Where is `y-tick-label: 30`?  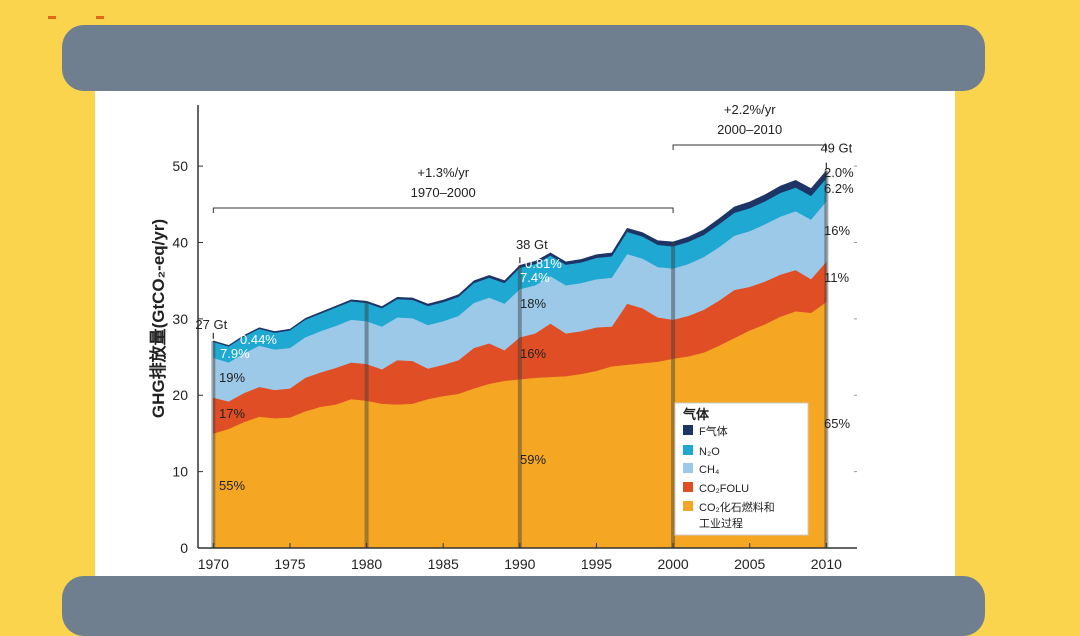 y-tick-label: 30 is located at coordinates (180, 319).